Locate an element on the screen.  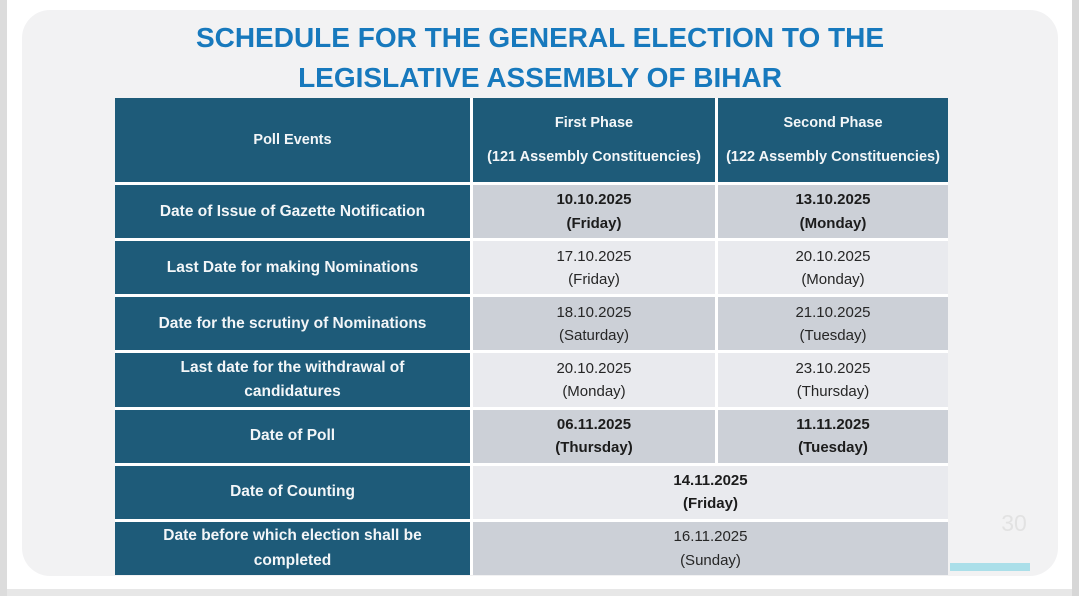
page-title-line2: LEGISLATIVE ASSEMBLY OF BIHAR is located at coordinates (540, 77).